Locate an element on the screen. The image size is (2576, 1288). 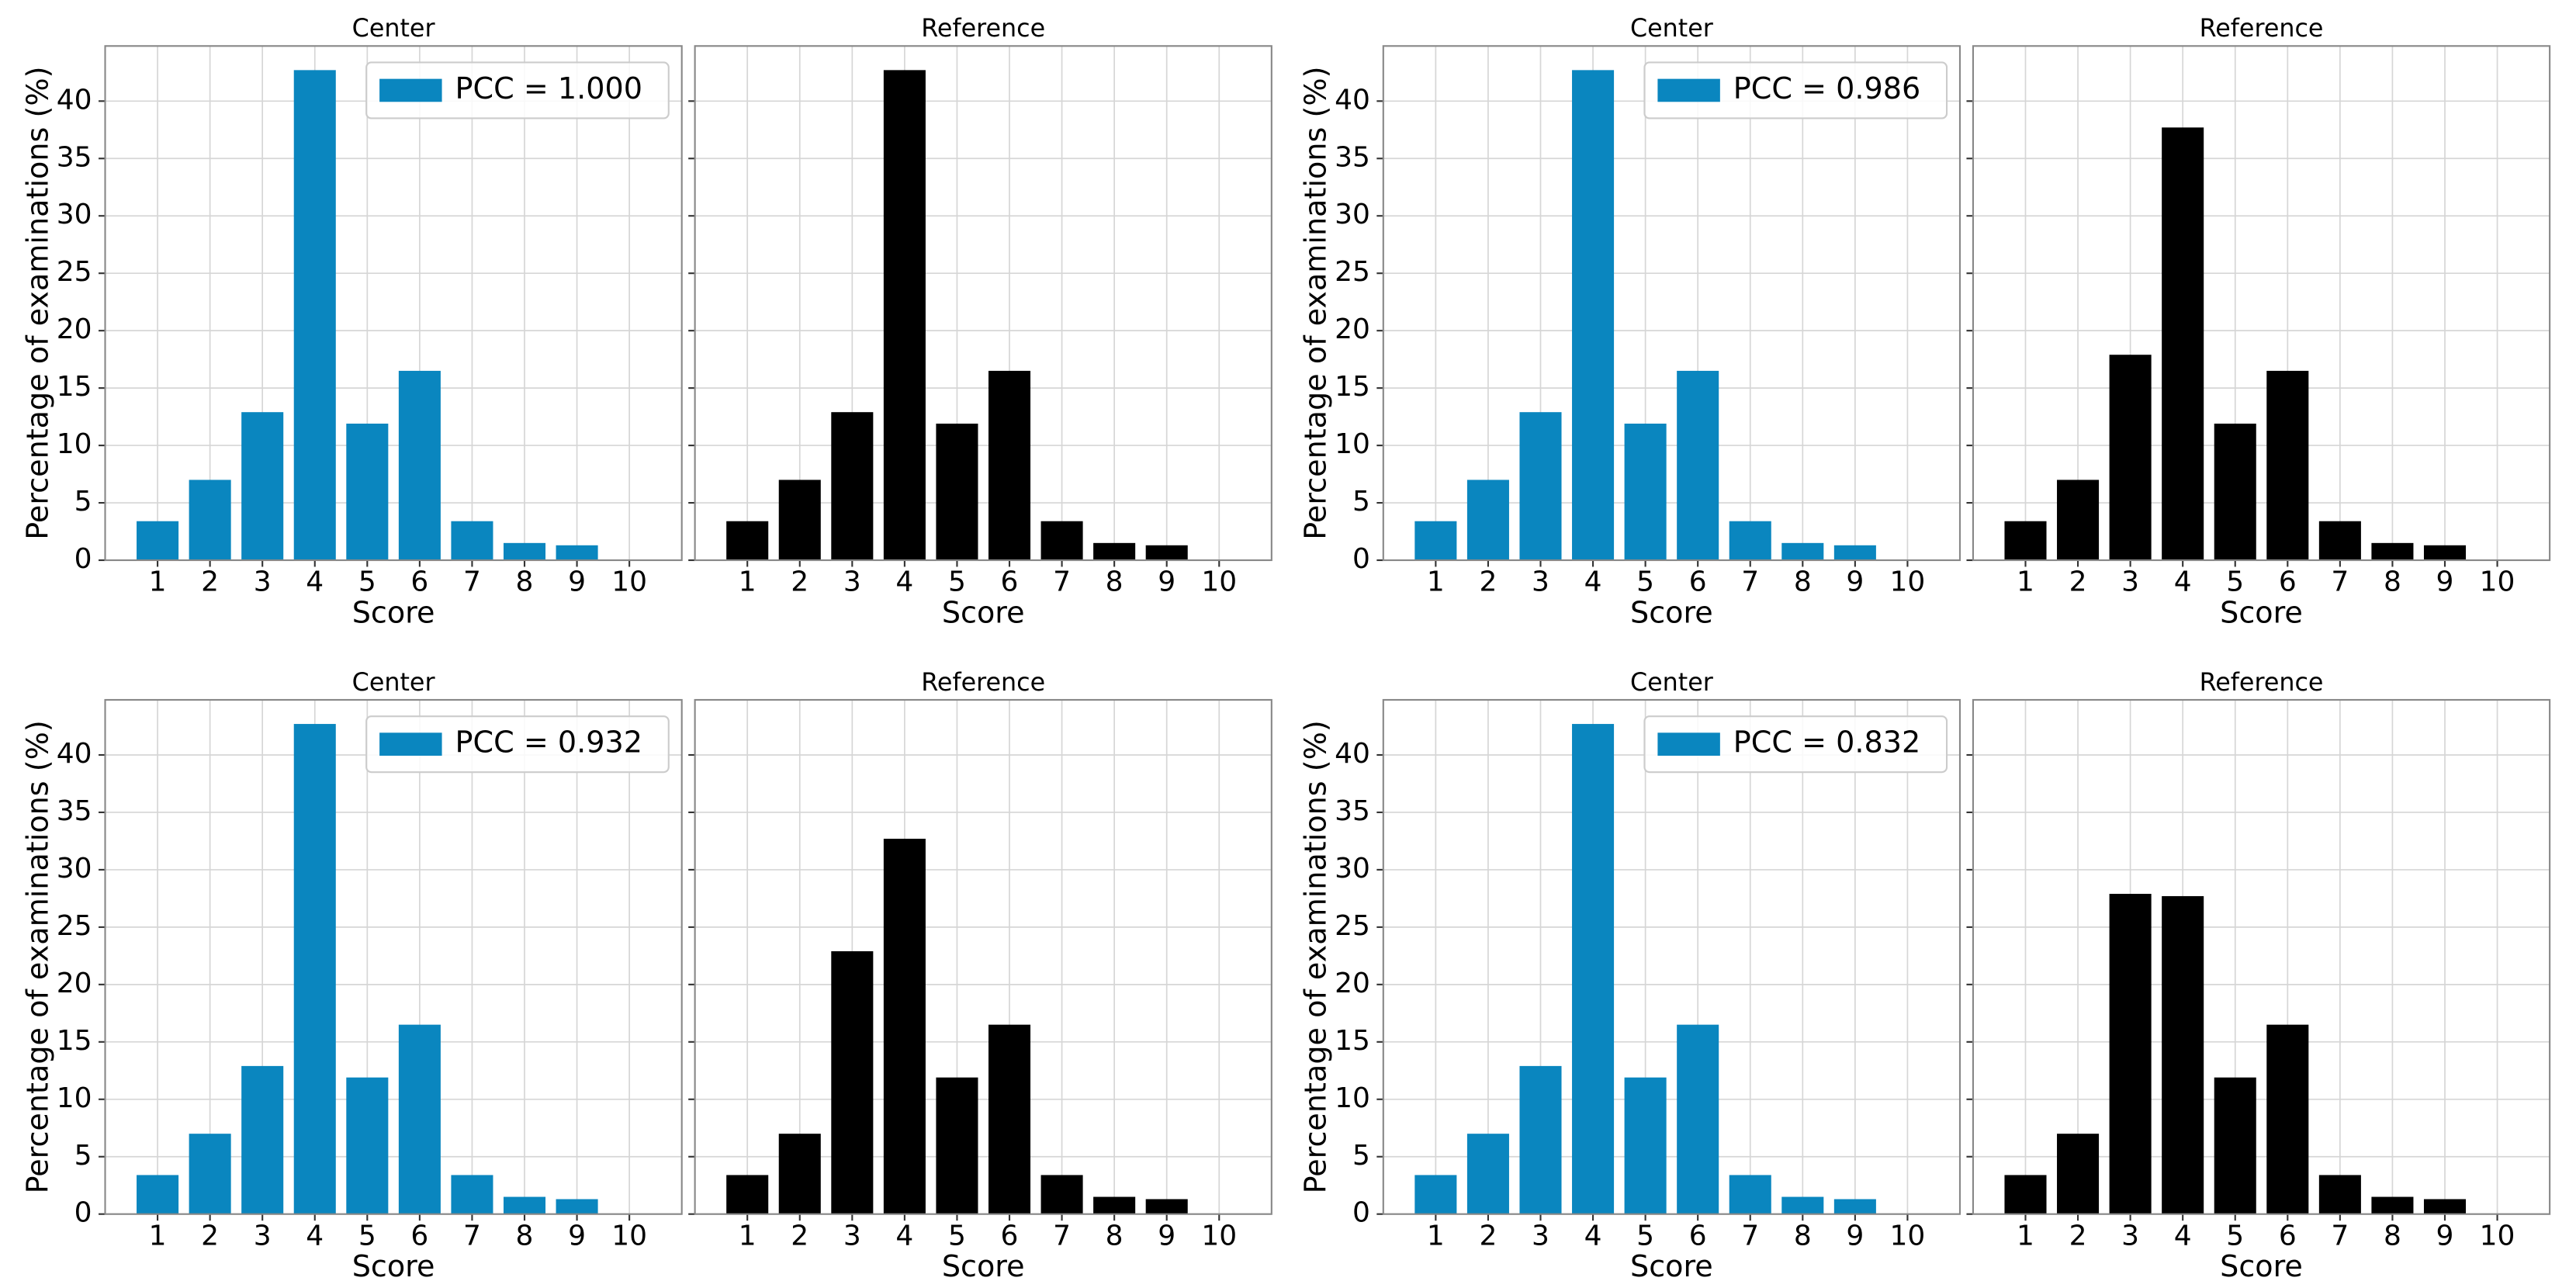
y-tick-label: 20 is located at coordinates (74, 329).